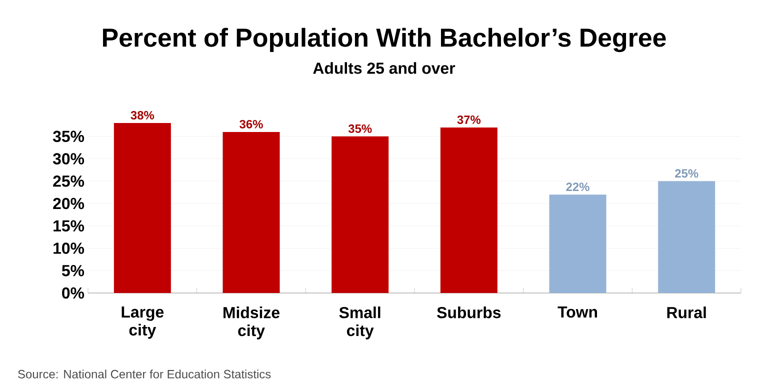 Image resolution: width=768 pixels, height=390 pixels. What do you see at coordinates (73, 293) in the screenshot?
I see `y-tick-label: 0%` at bounding box center [73, 293].